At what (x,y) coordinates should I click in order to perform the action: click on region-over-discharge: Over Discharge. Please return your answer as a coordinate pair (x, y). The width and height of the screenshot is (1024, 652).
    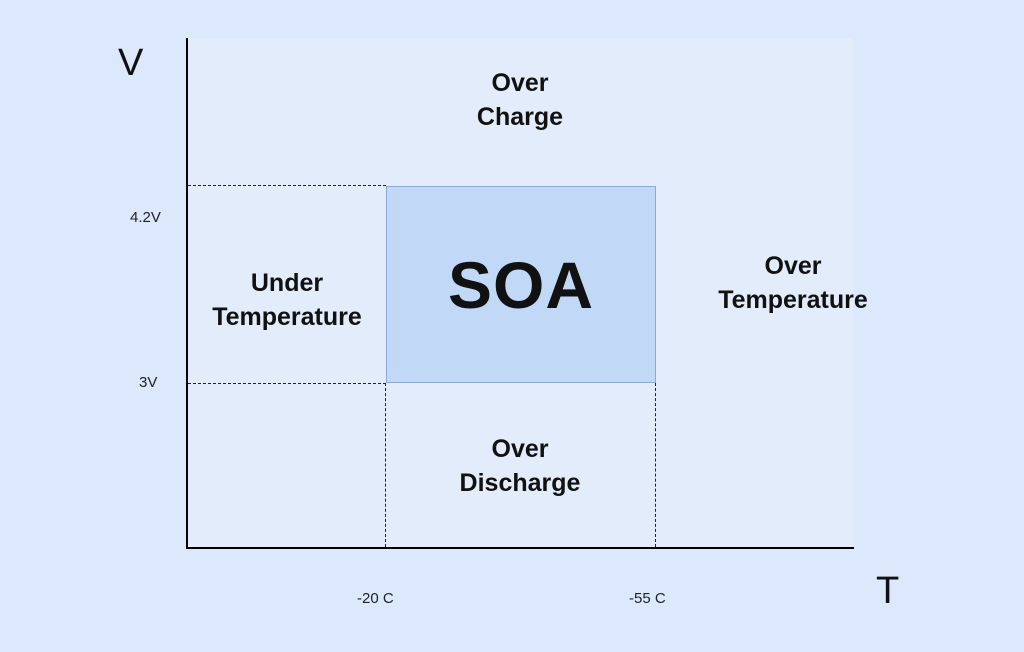
    Looking at the image, I should click on (520, 466).